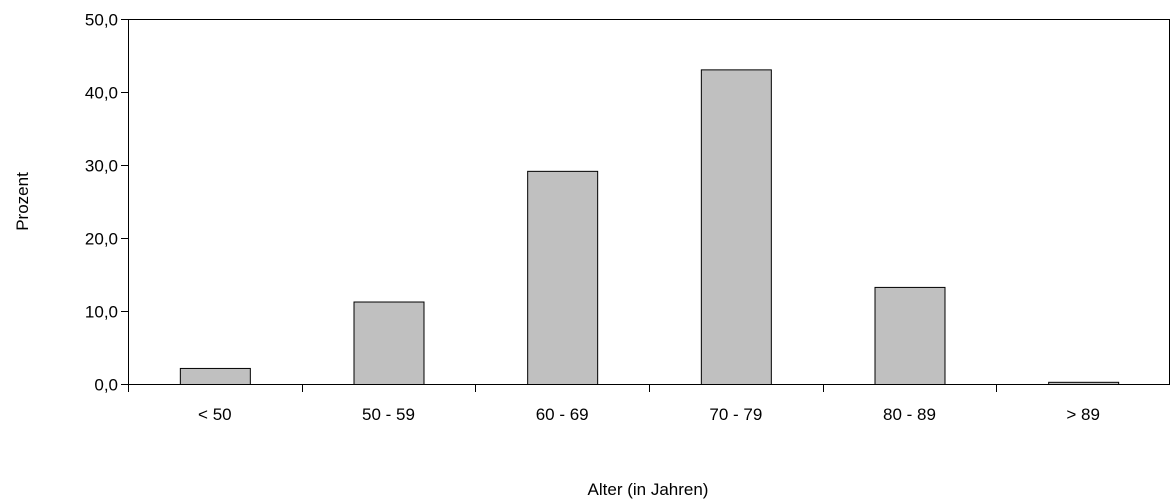 The width and height of the screenshot is (1170, 502). Describe the element at coordinates (735, 414) in the screenshot. I see `x-tick-label: 70 - 79` at that location.